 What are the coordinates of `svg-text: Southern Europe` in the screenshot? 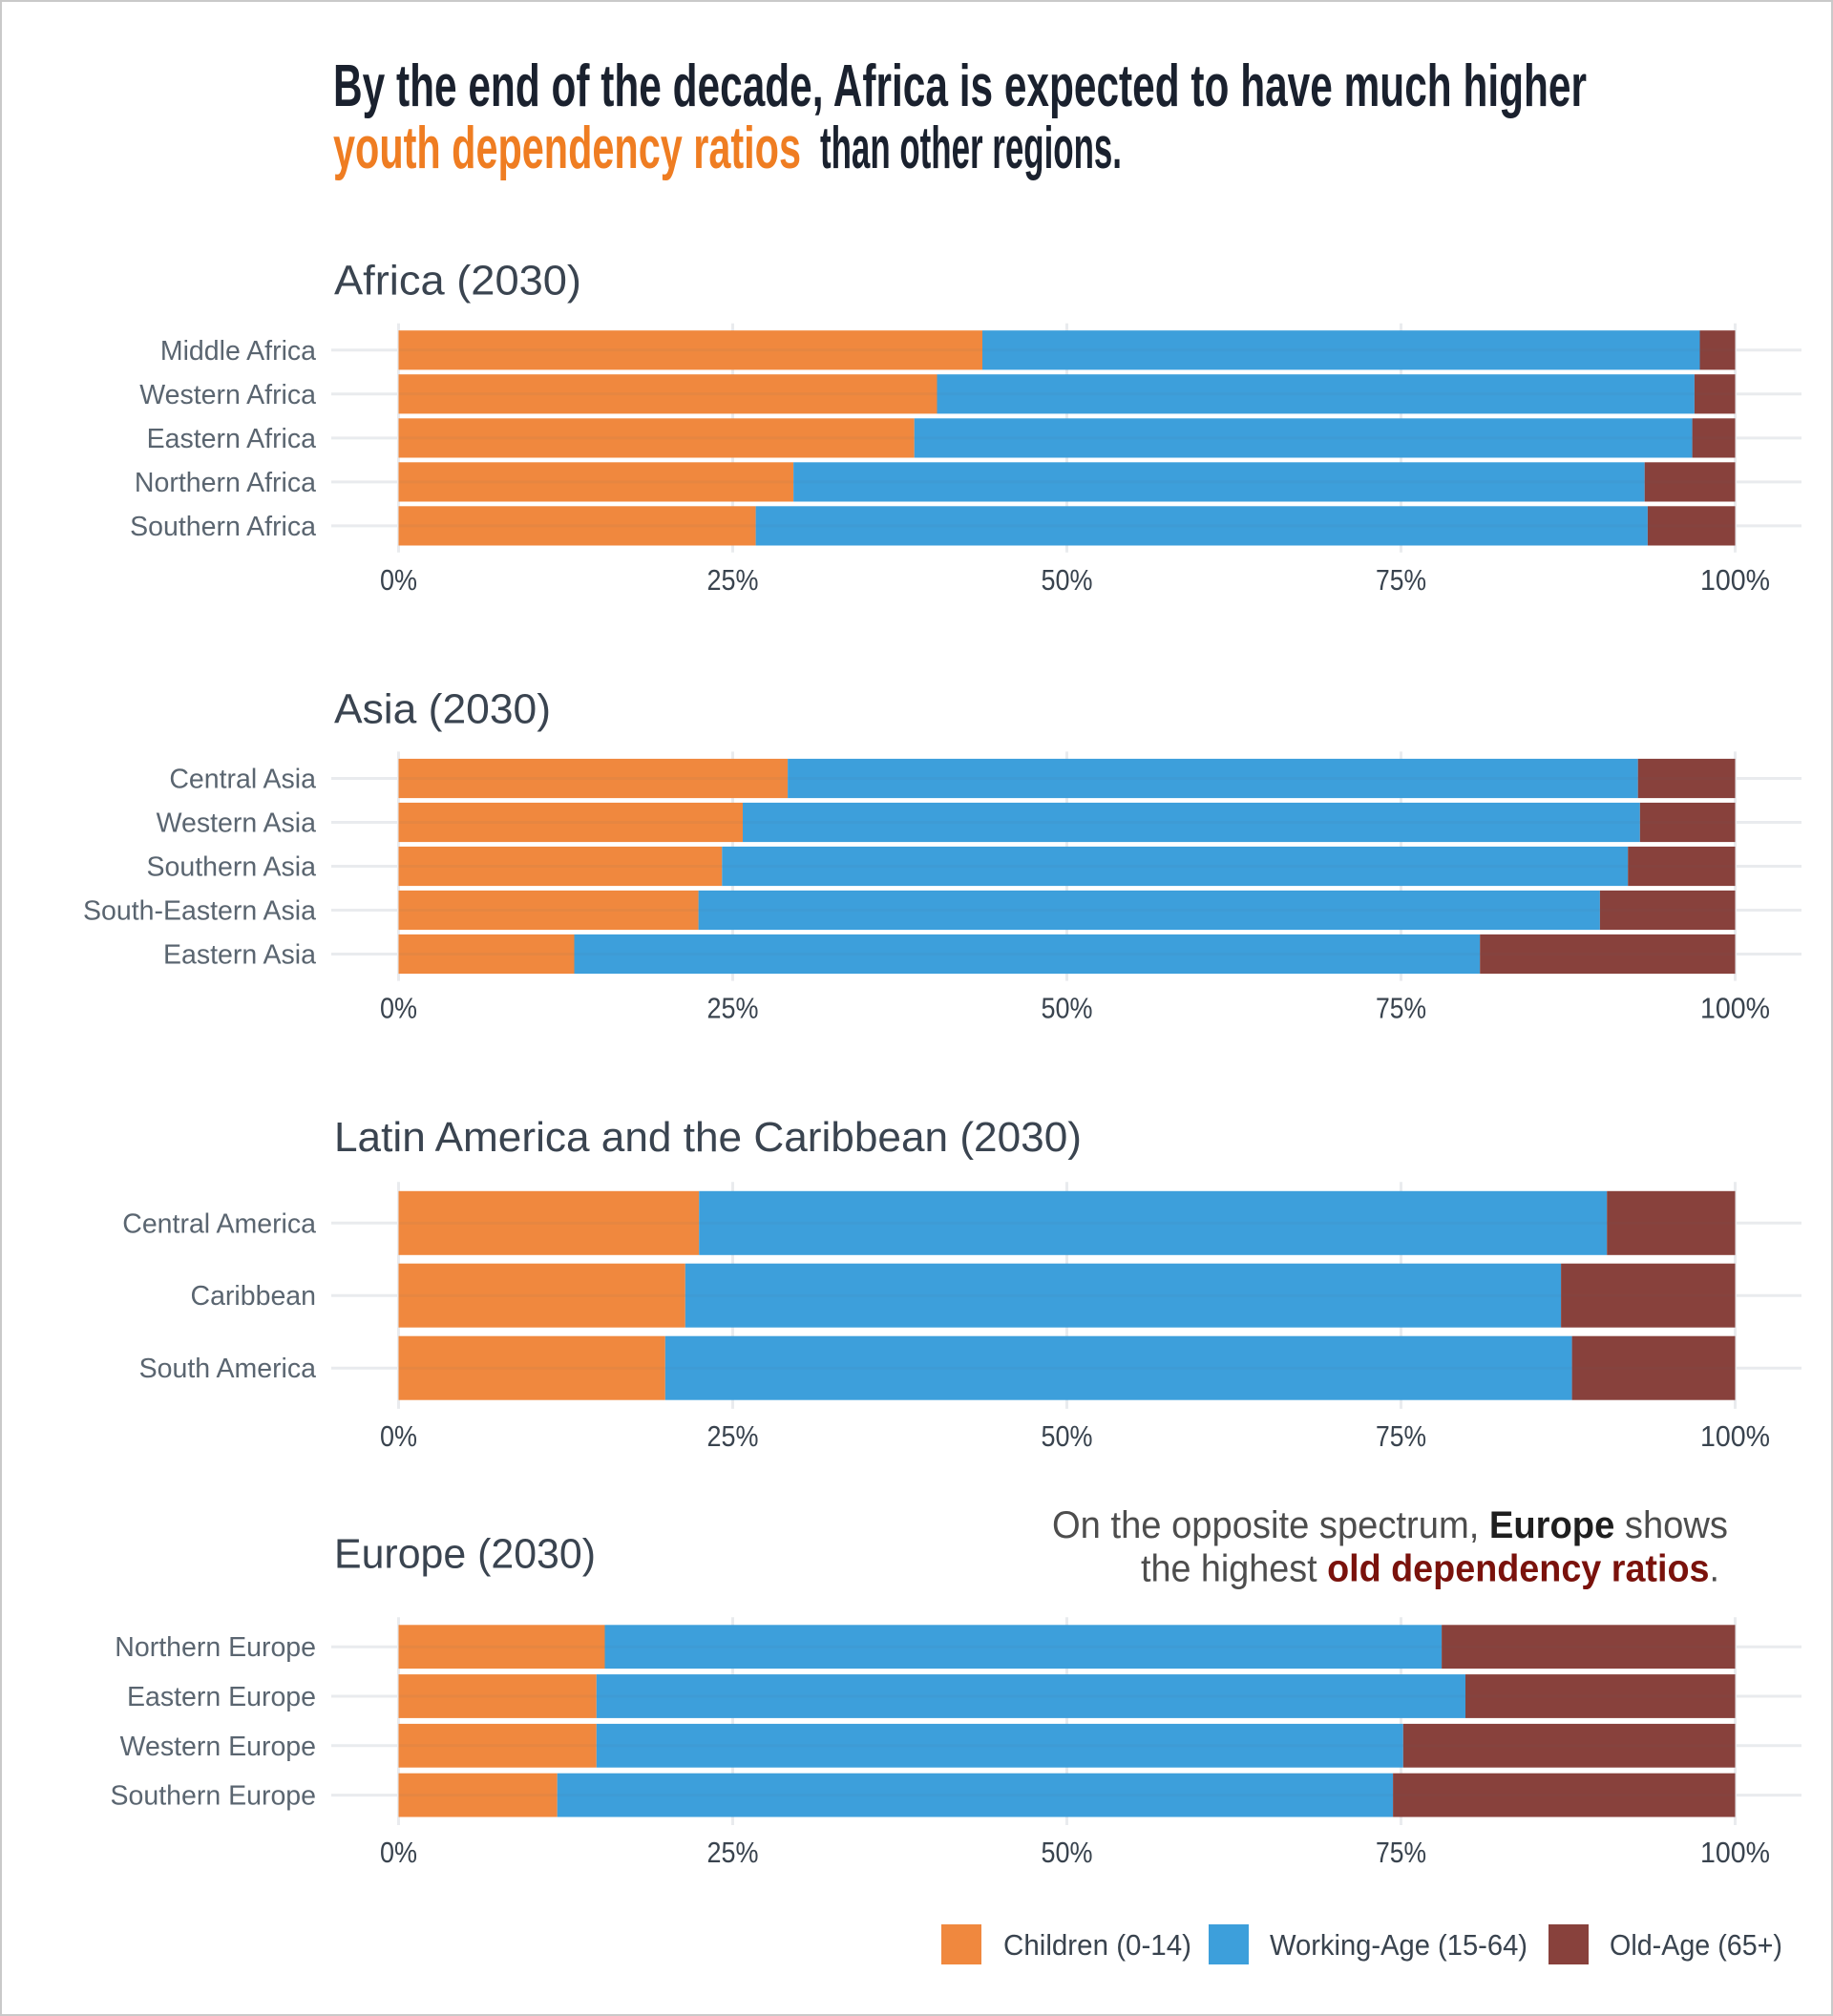 It's located at (214, 1796).